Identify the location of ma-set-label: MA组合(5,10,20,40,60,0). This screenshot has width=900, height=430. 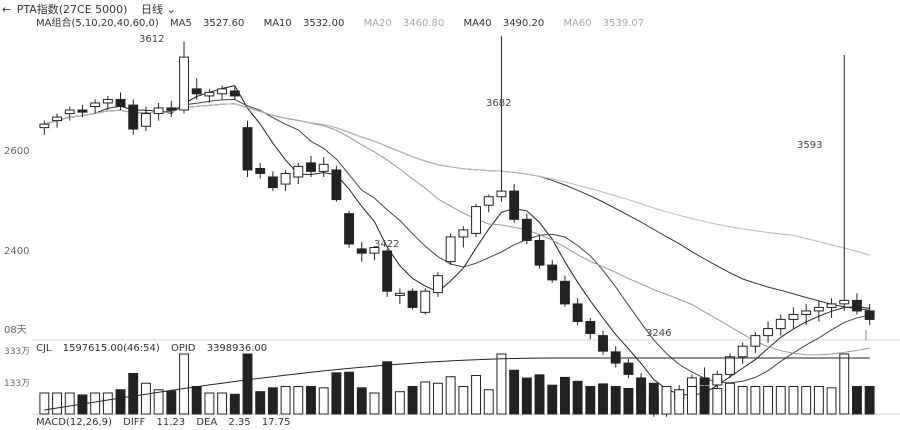
(97, 23).